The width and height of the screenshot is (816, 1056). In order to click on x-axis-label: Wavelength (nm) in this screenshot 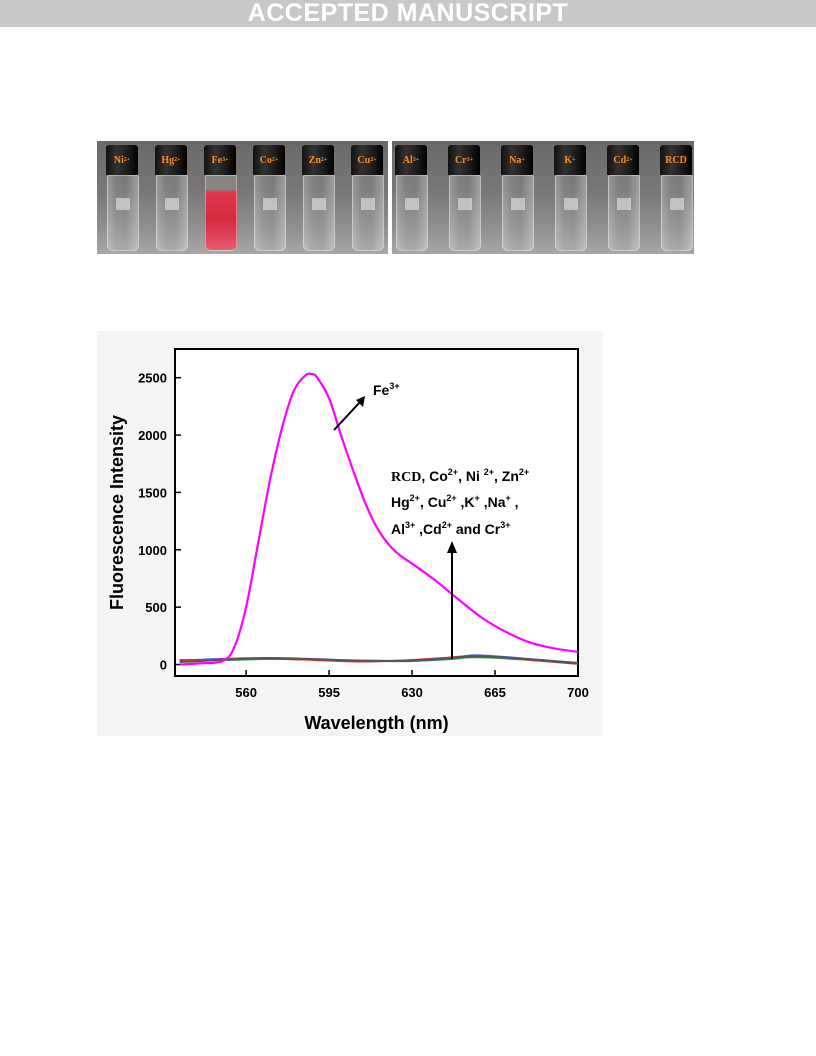, I will do `click(376, 723)`.